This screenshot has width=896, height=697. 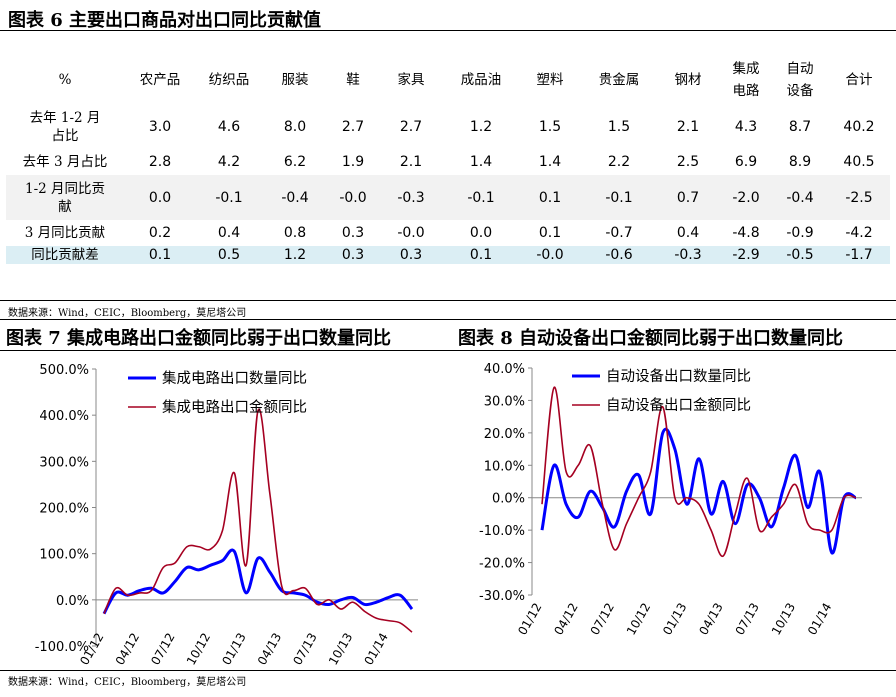 I want to click on table-cell: 8.0, so click(x=295, y=126).